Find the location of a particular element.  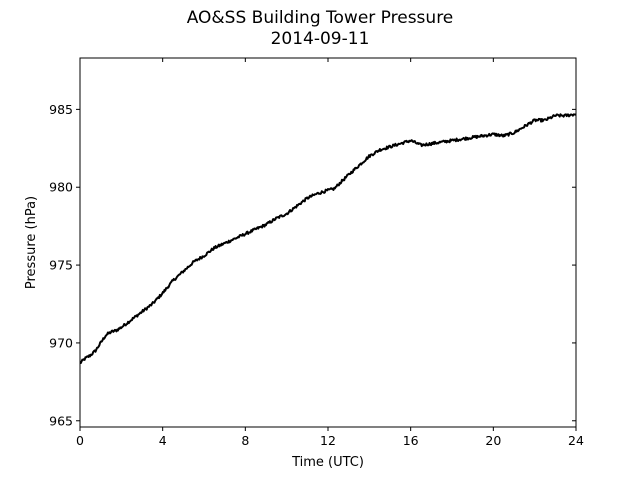

chart-title: AO&SS Building Tower Pressure is located at coordinates (320, 18).